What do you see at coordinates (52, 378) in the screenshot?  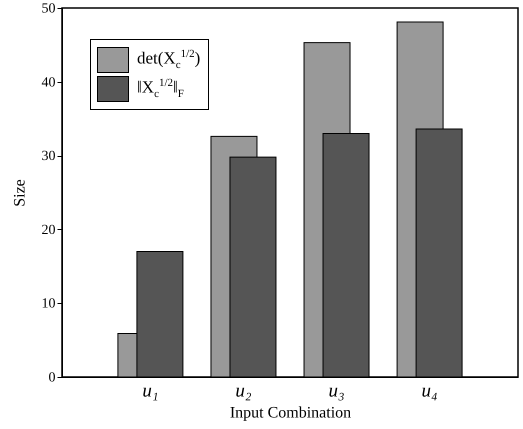 I see `y-tick-label: 0` at bounding box center [52, 378].